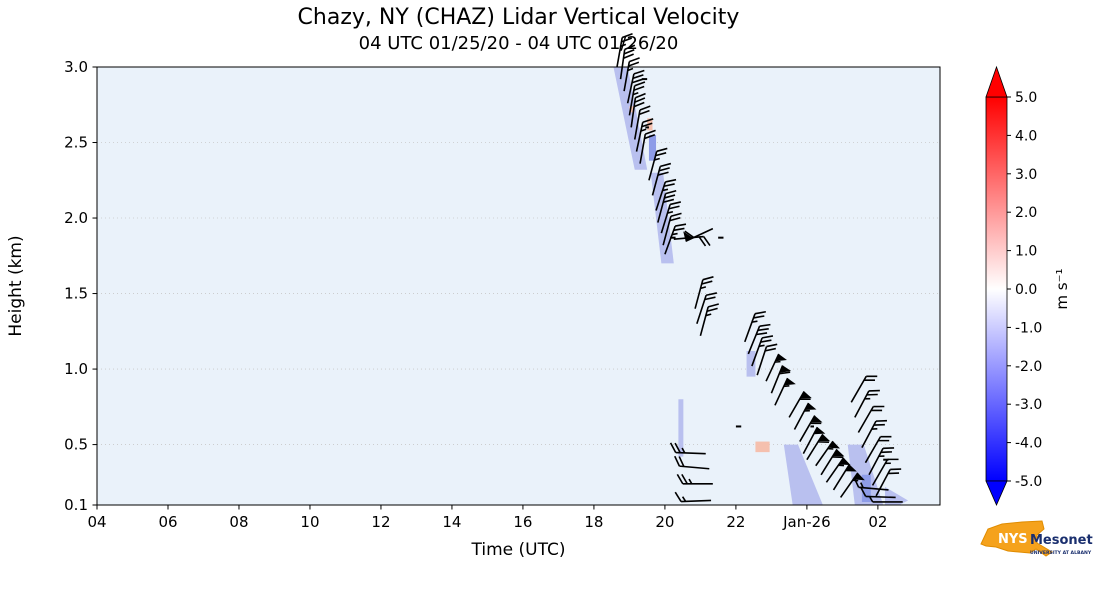  I want to click on x-axis-label: Time (UTC), so click(518, 550).